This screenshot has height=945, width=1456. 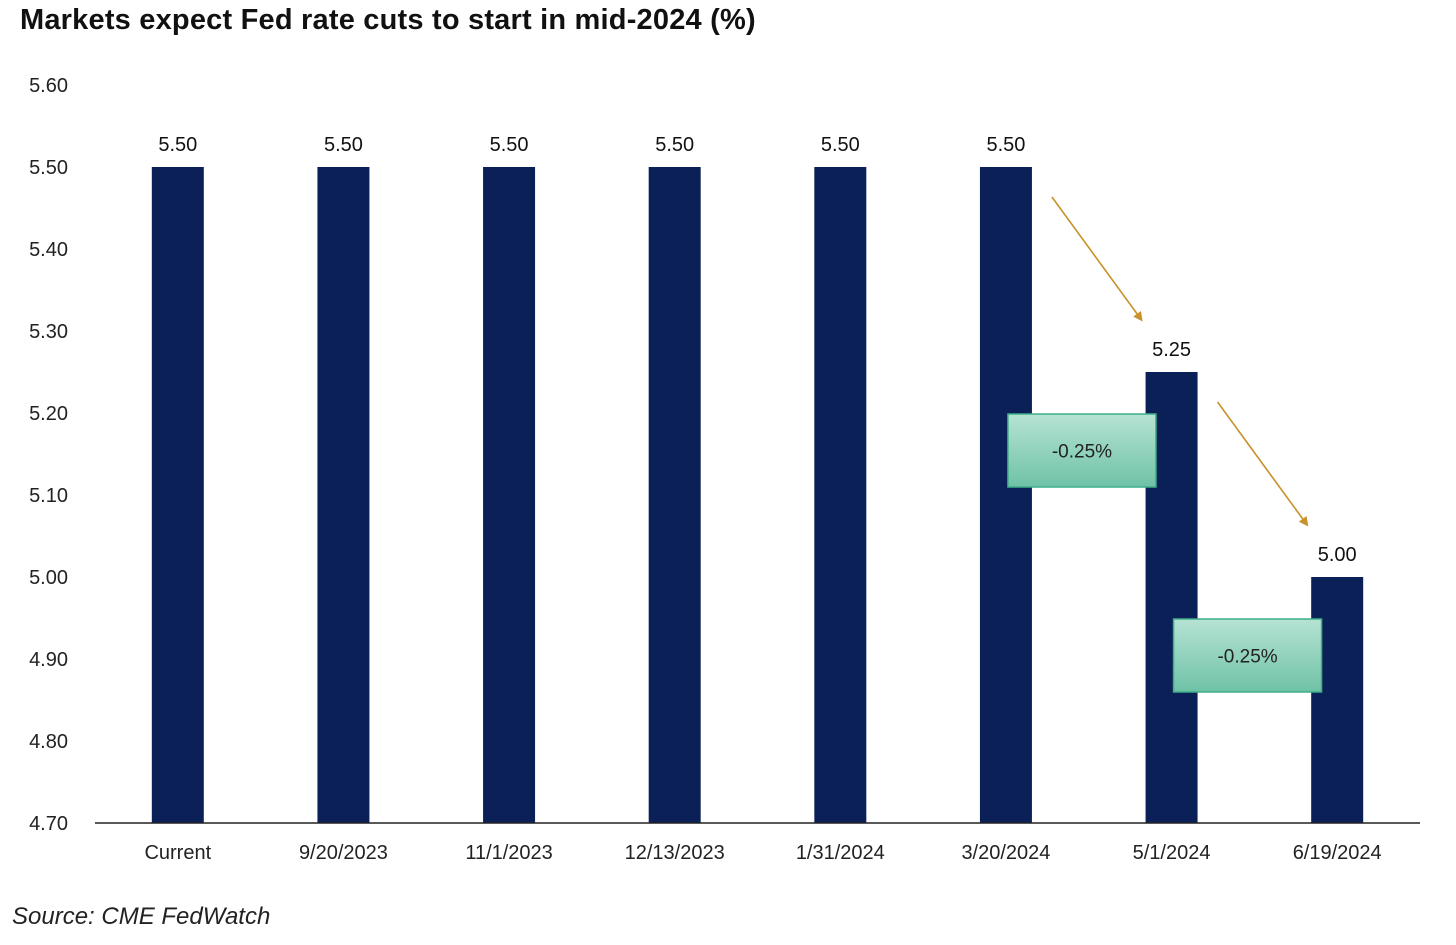 What do you see at coordinates (1337, 853) in the screenshot?
I see `category-label: 6/19/2024` at bounding box center [1337, 853].